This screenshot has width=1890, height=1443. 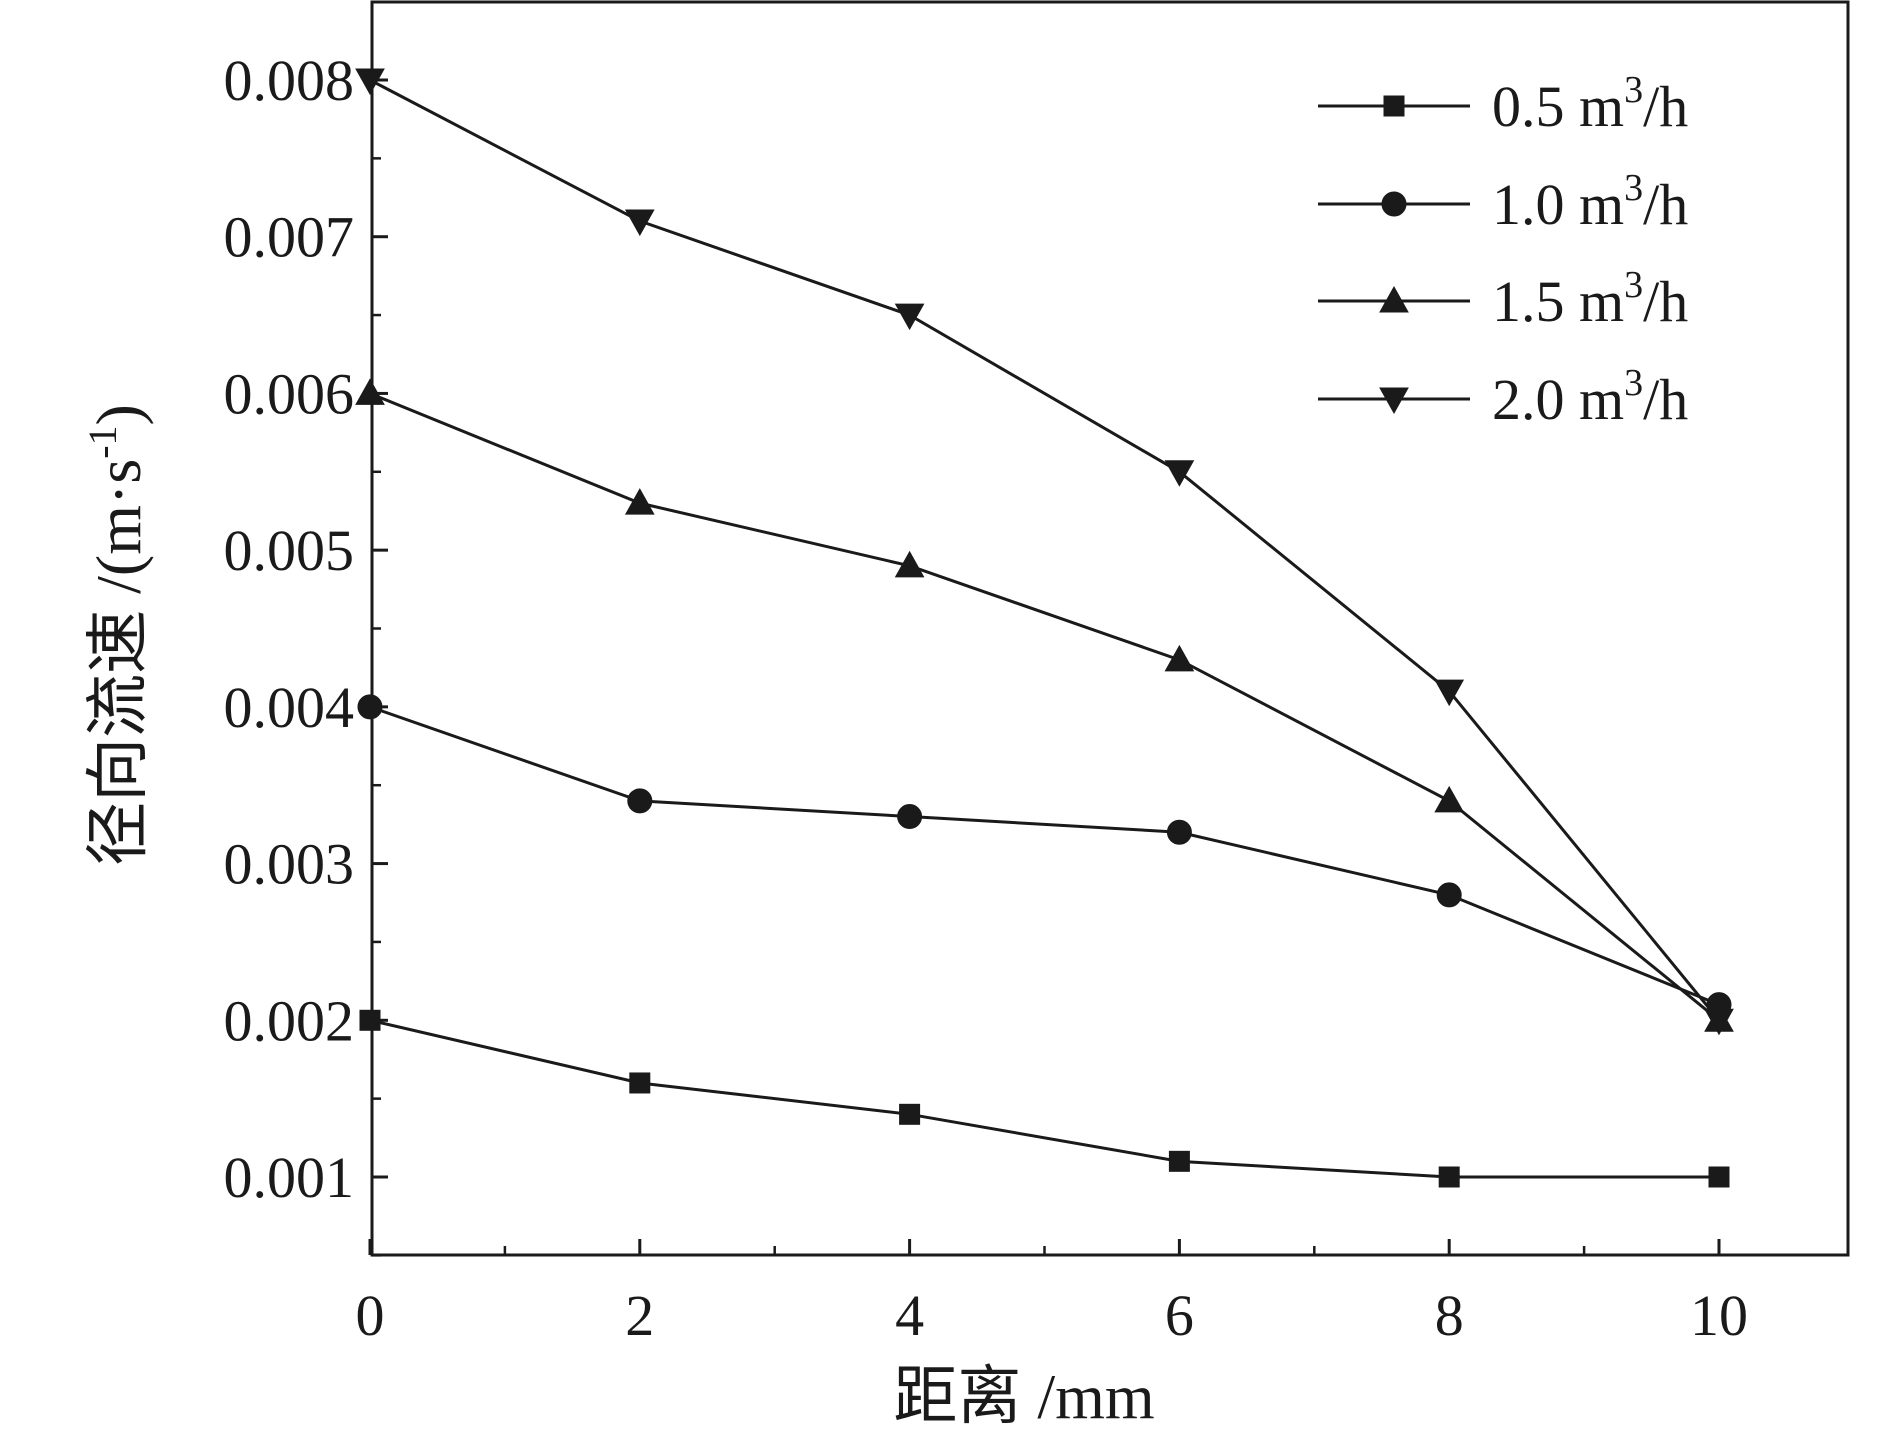 What do you see at coordinates (639, 1315) in the screenshot?
I see `x-tick-label: 2` at bounding box center [639, 1315].